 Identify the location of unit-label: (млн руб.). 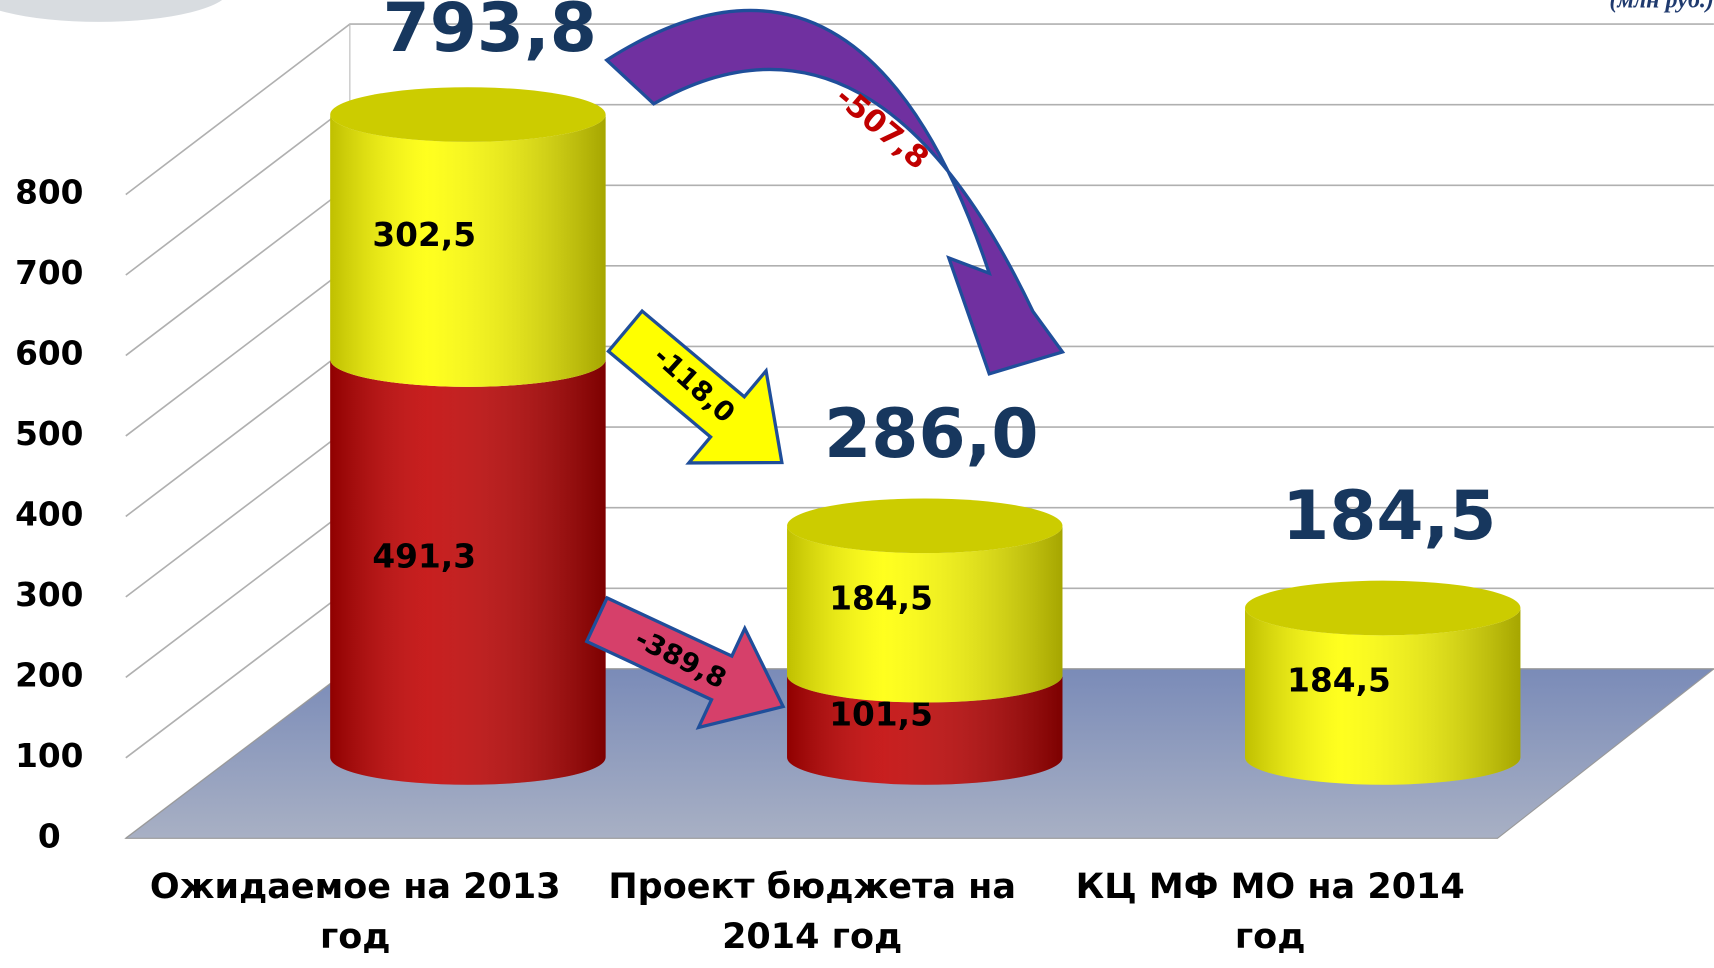
(1661, 7).